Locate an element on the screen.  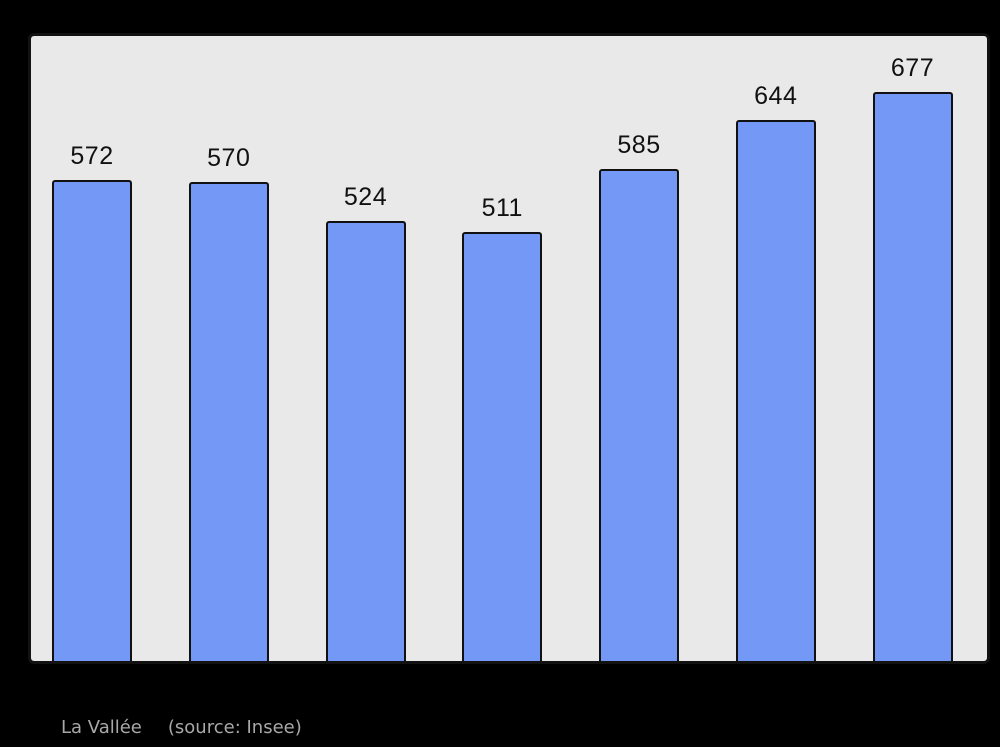
bar-group: 644 is located at coordinates (775, 371).